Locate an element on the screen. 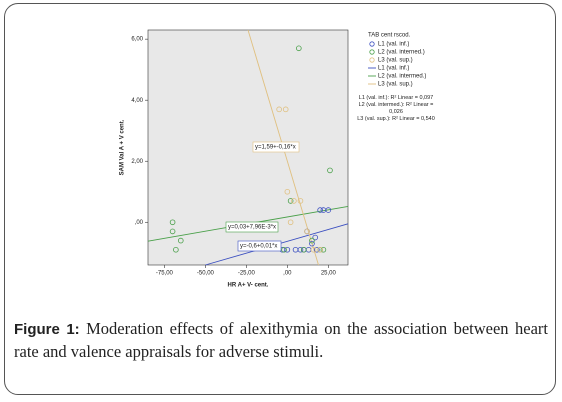  legend-label: L2 (val. intermed.) is located at coordinates (402, 77).